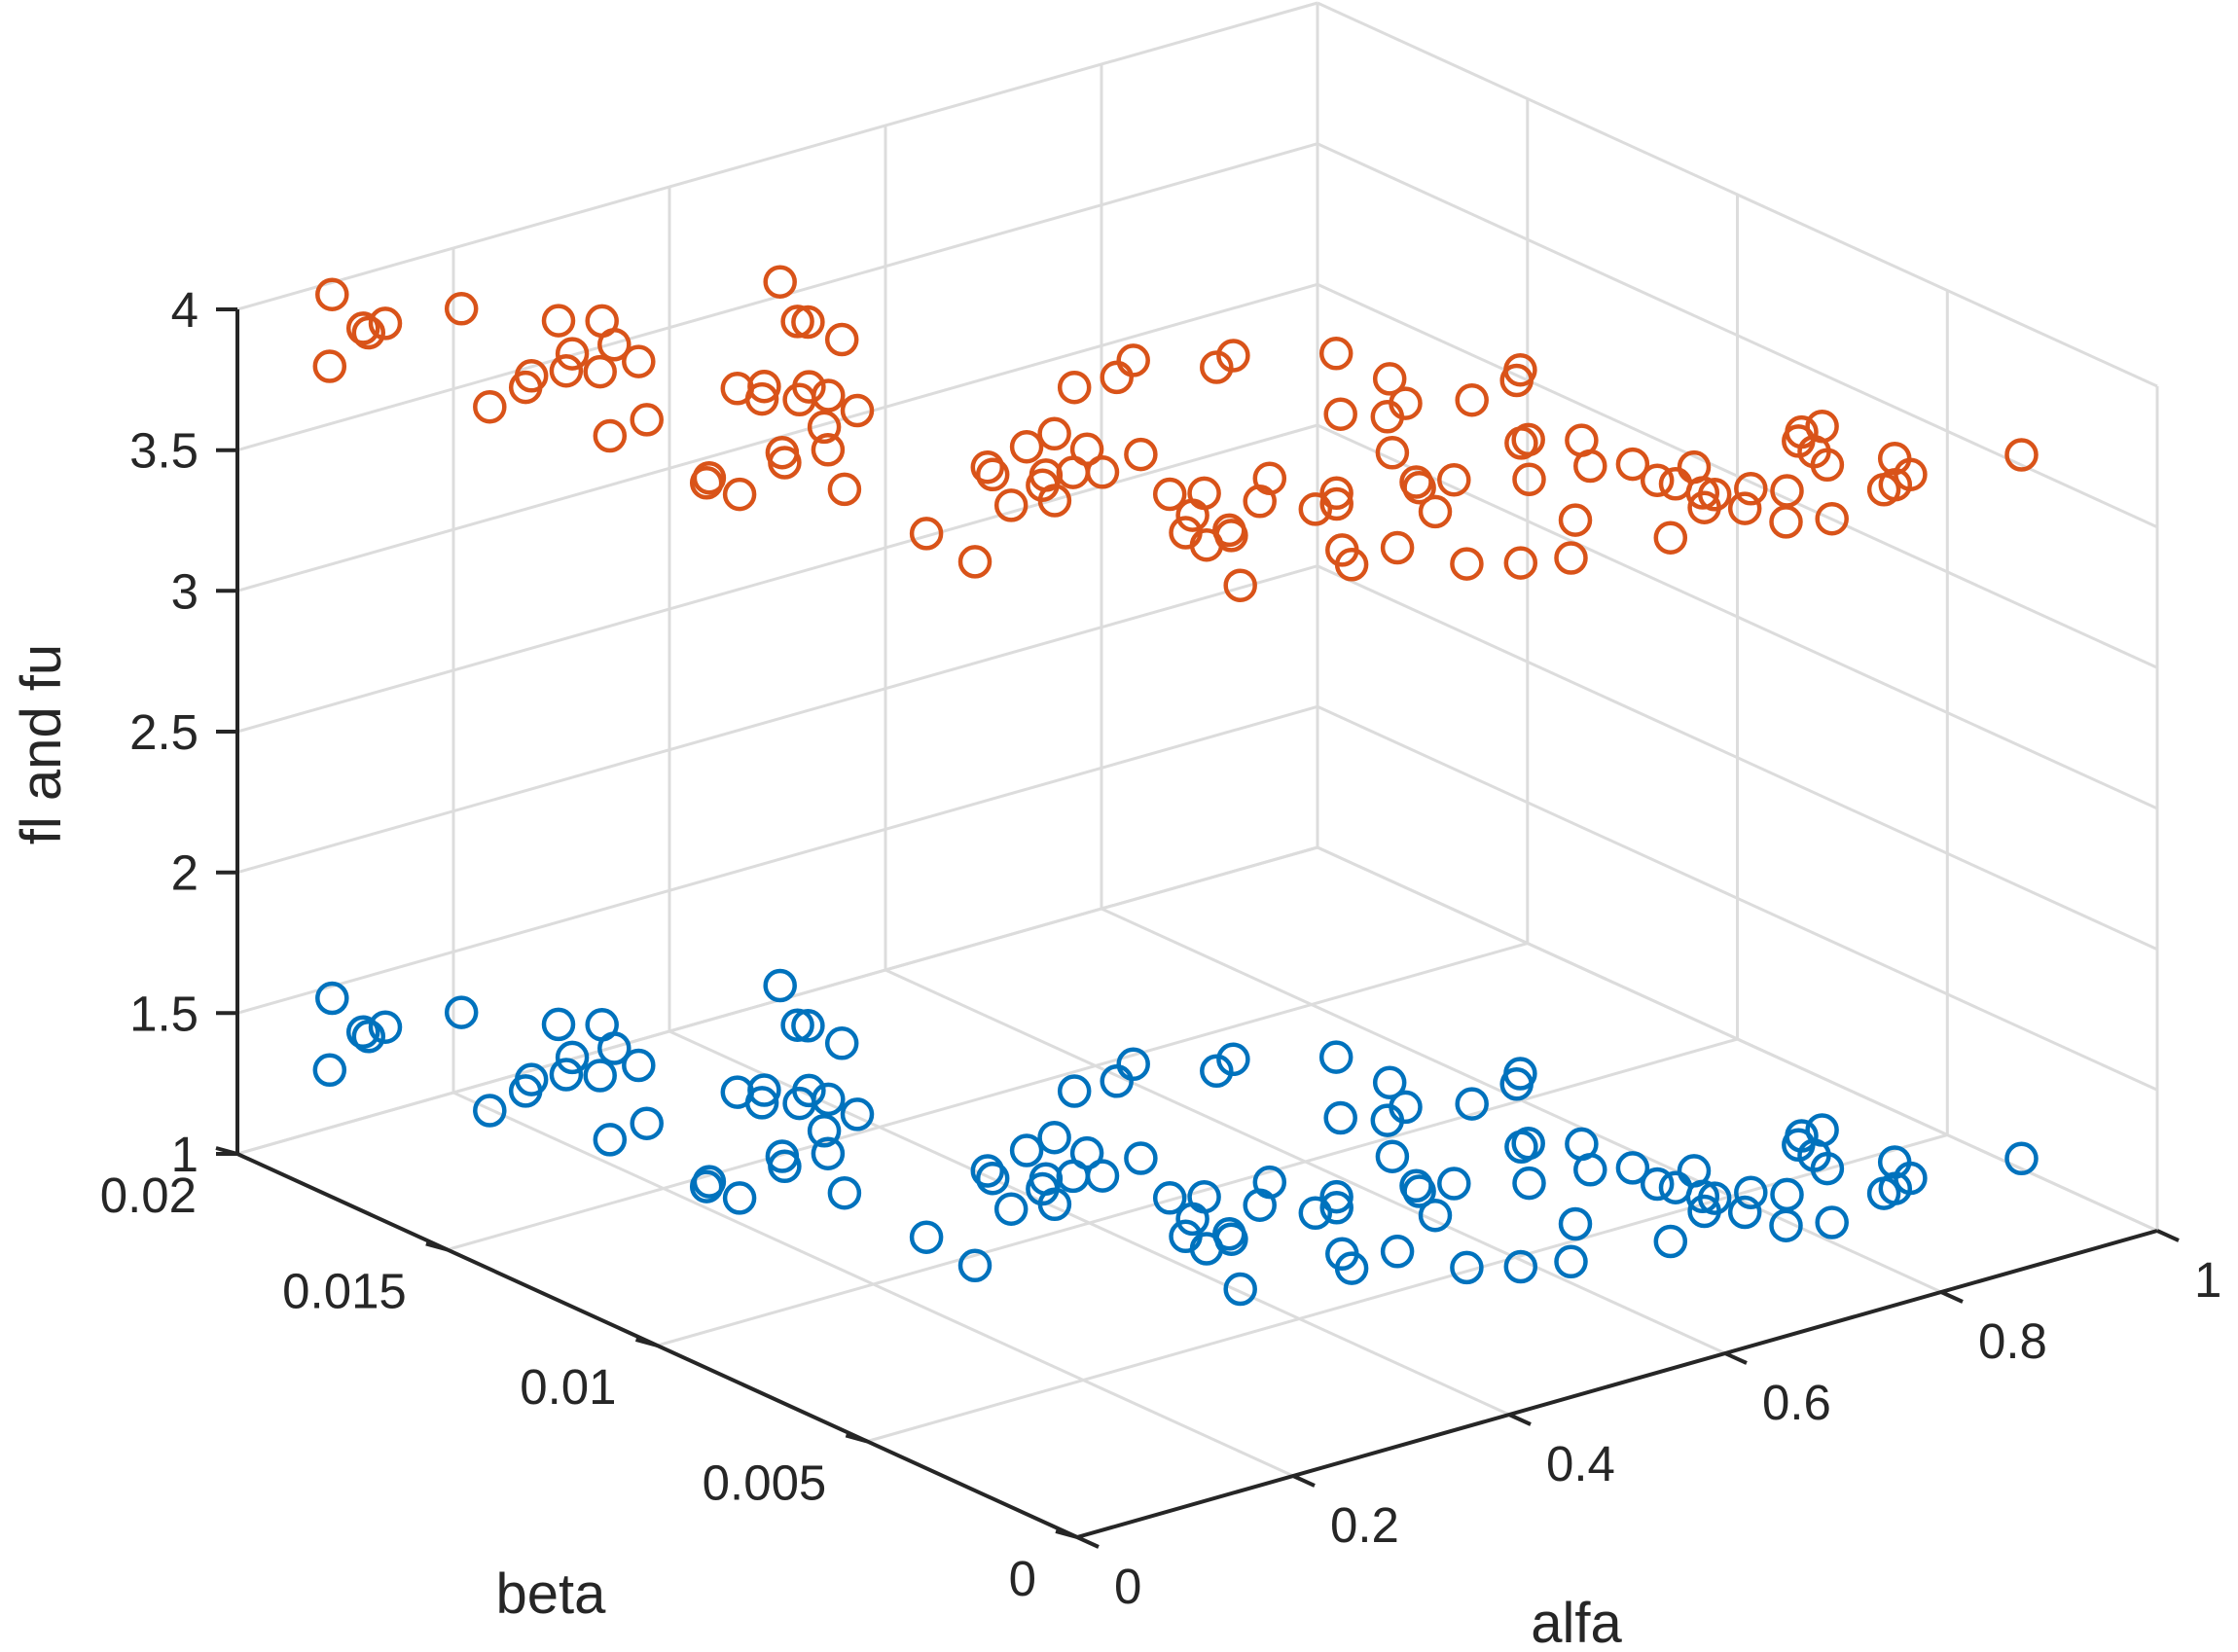 Image resolution: width=2238 pixels, height=1652 pixels. I want to click on x-axis-label: alfa, so click(1576, 1622).